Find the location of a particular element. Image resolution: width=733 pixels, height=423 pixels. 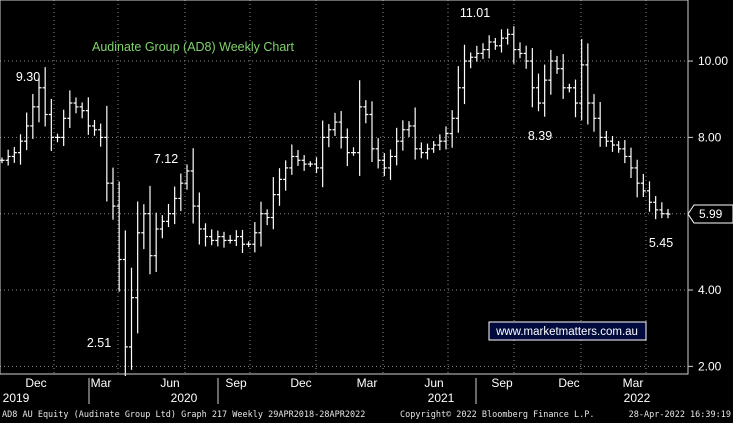

x-year-label: 2022 is located at coordinates (637, 398).